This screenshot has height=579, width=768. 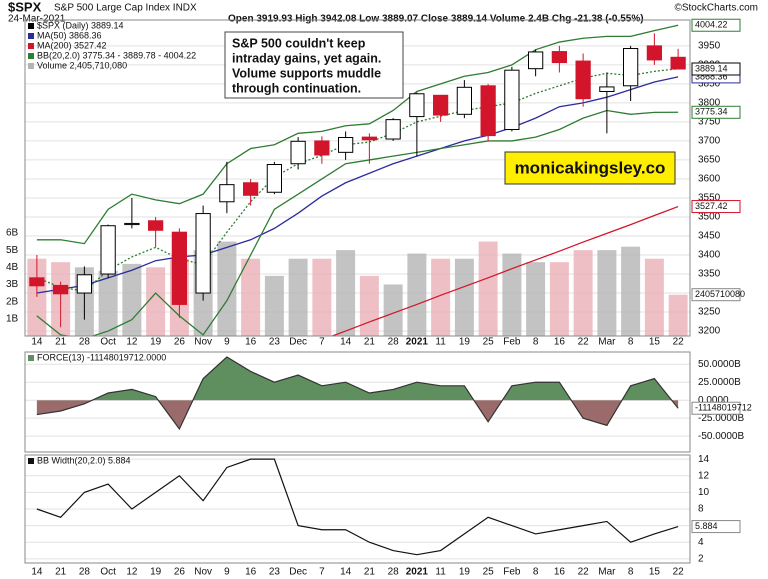 I want to click on y-tick-label: 3550, so click(x=709, y=198).